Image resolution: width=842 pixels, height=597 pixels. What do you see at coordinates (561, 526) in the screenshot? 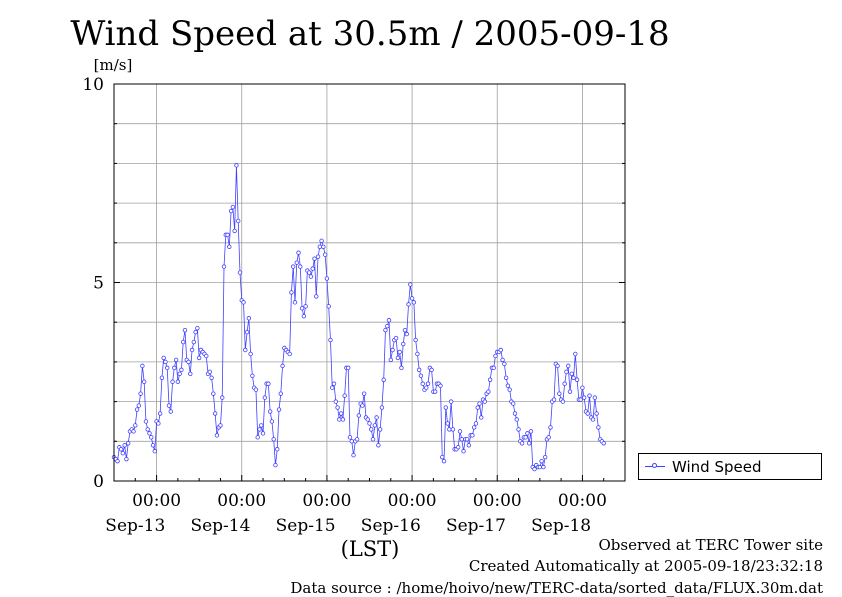
I see `x-tick-date-label: Sep-18` at bounding box center [561, 526].